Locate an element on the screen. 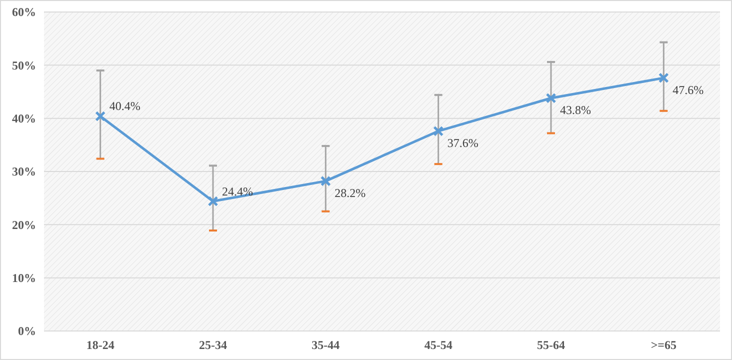 This screenshot has width=732, height=360. y-tick-label: 30% is located at coordinates (24, 171).